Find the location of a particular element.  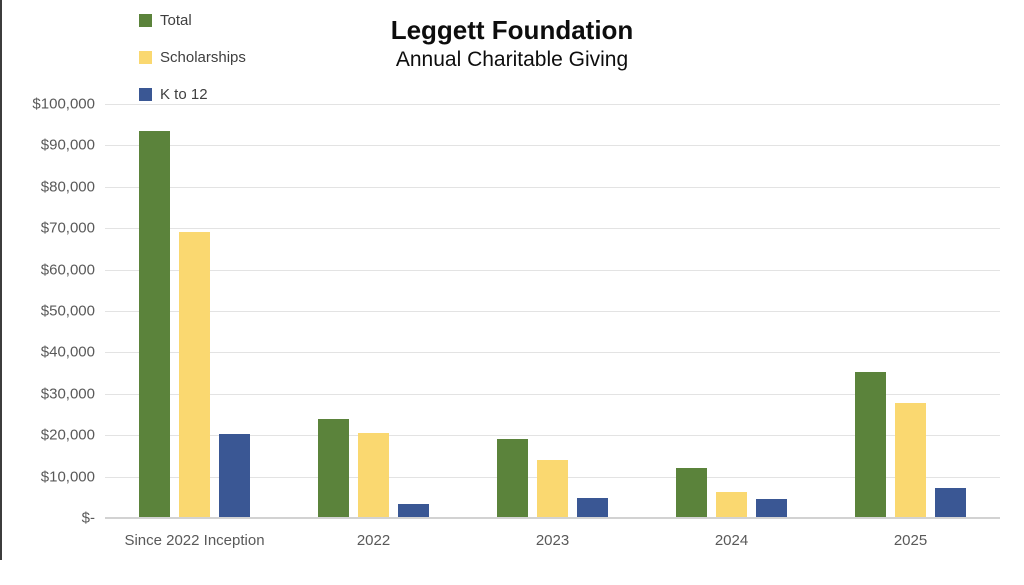

bar-k-to-12-2022 is located at coordinates (413, 510).